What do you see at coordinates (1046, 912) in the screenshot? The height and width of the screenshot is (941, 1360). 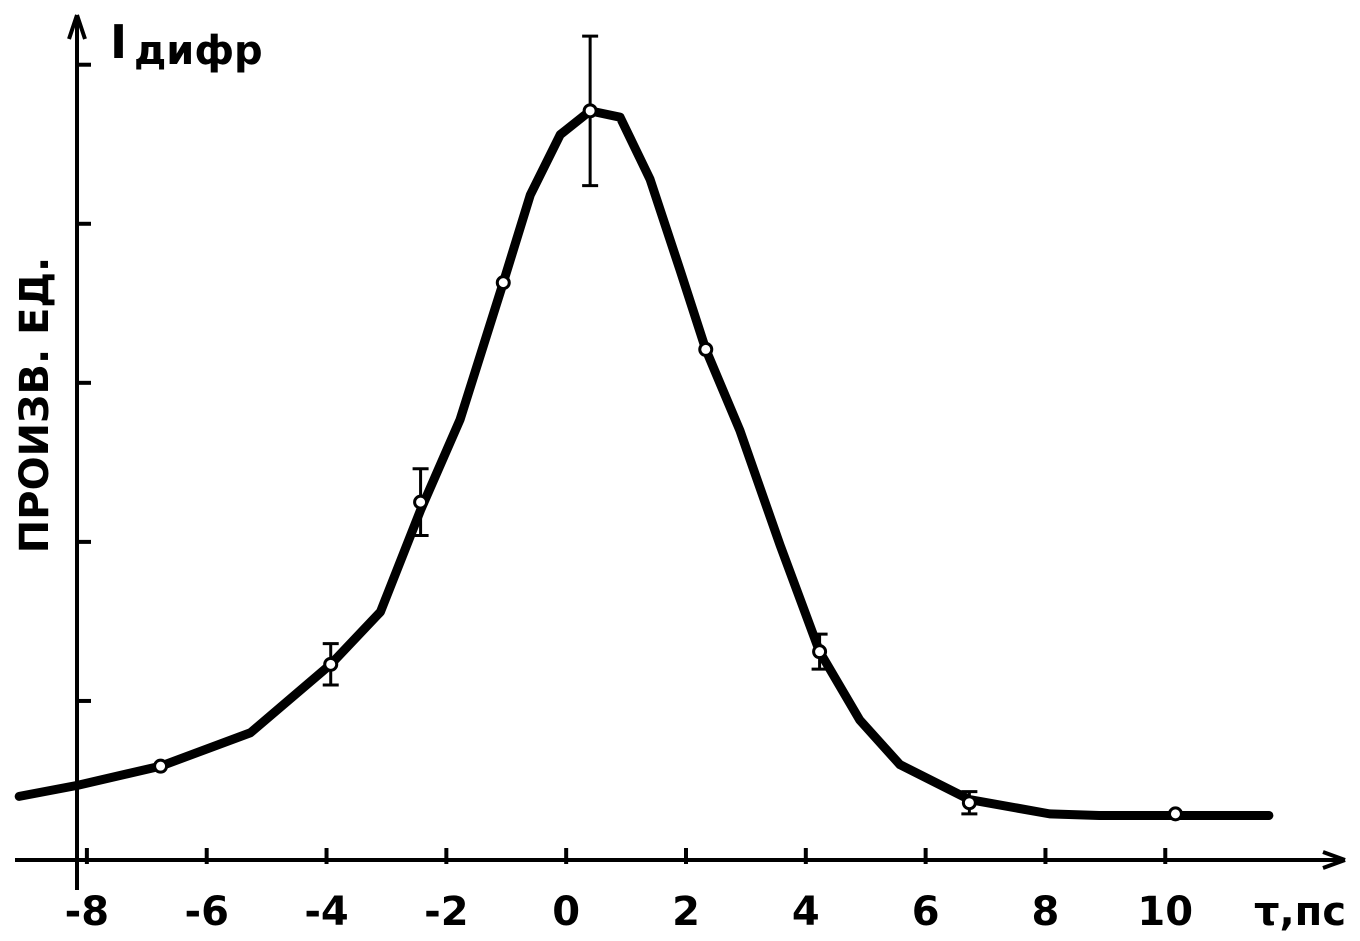 I see `x-tick-label: 8` at bounding box center [1046, 912].